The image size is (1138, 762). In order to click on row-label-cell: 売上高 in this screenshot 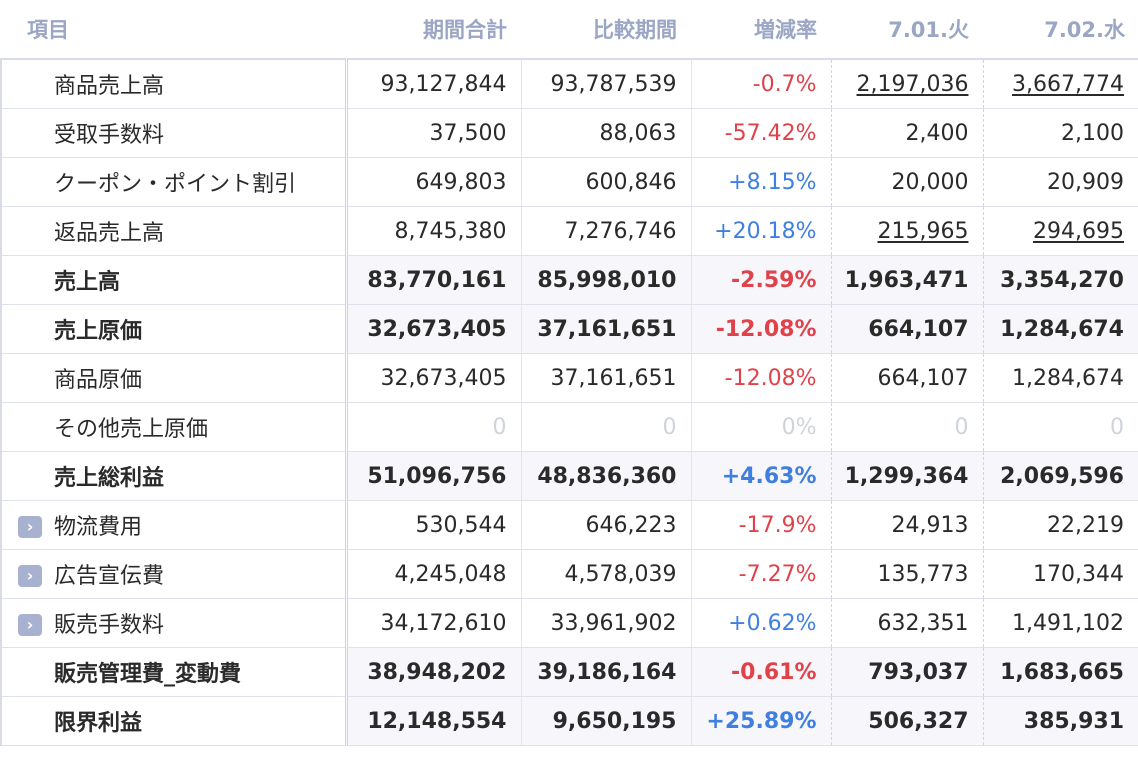, I will do `click(174, 280)`.